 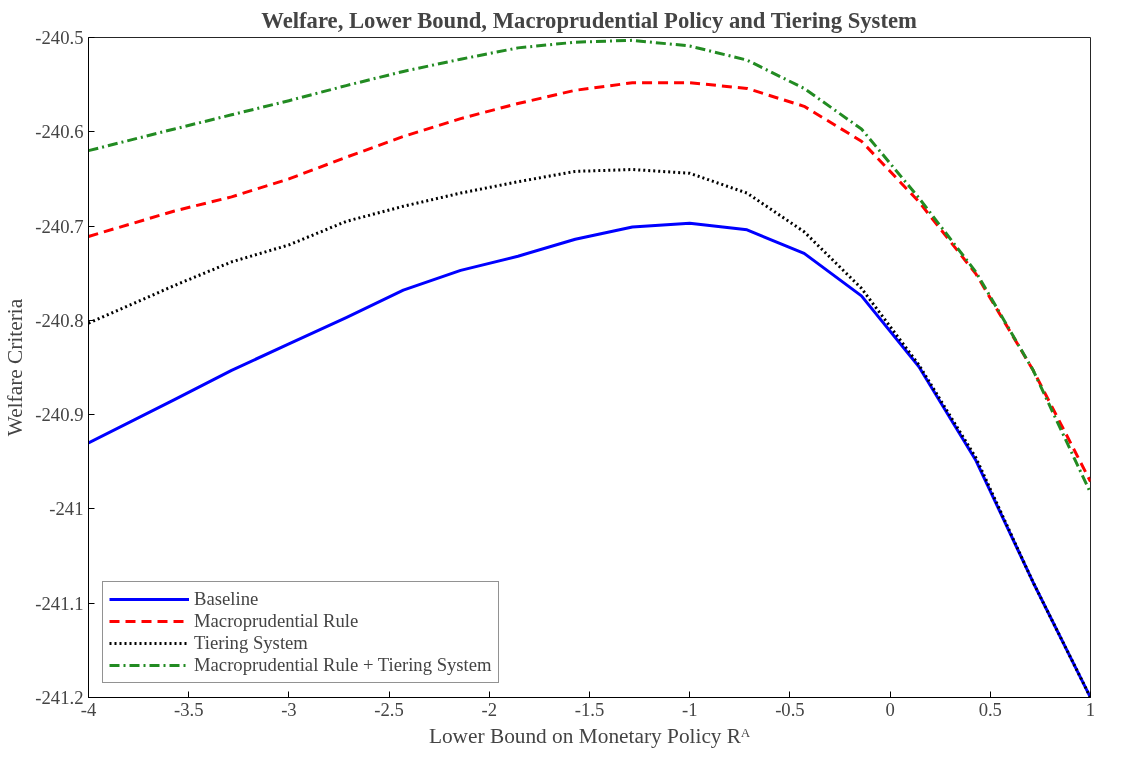 What do you see at coordinates (389, 709) in the screenshot?
I see `x-tick-label: -2.5` at bounding box center [389, 709].